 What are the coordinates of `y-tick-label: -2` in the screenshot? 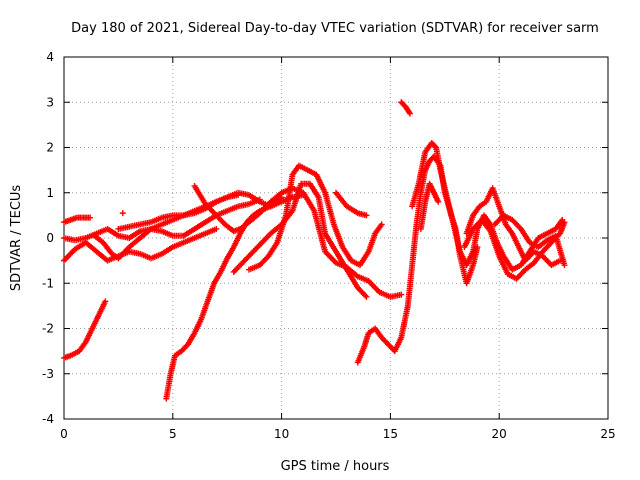 It's located at (48, 329).